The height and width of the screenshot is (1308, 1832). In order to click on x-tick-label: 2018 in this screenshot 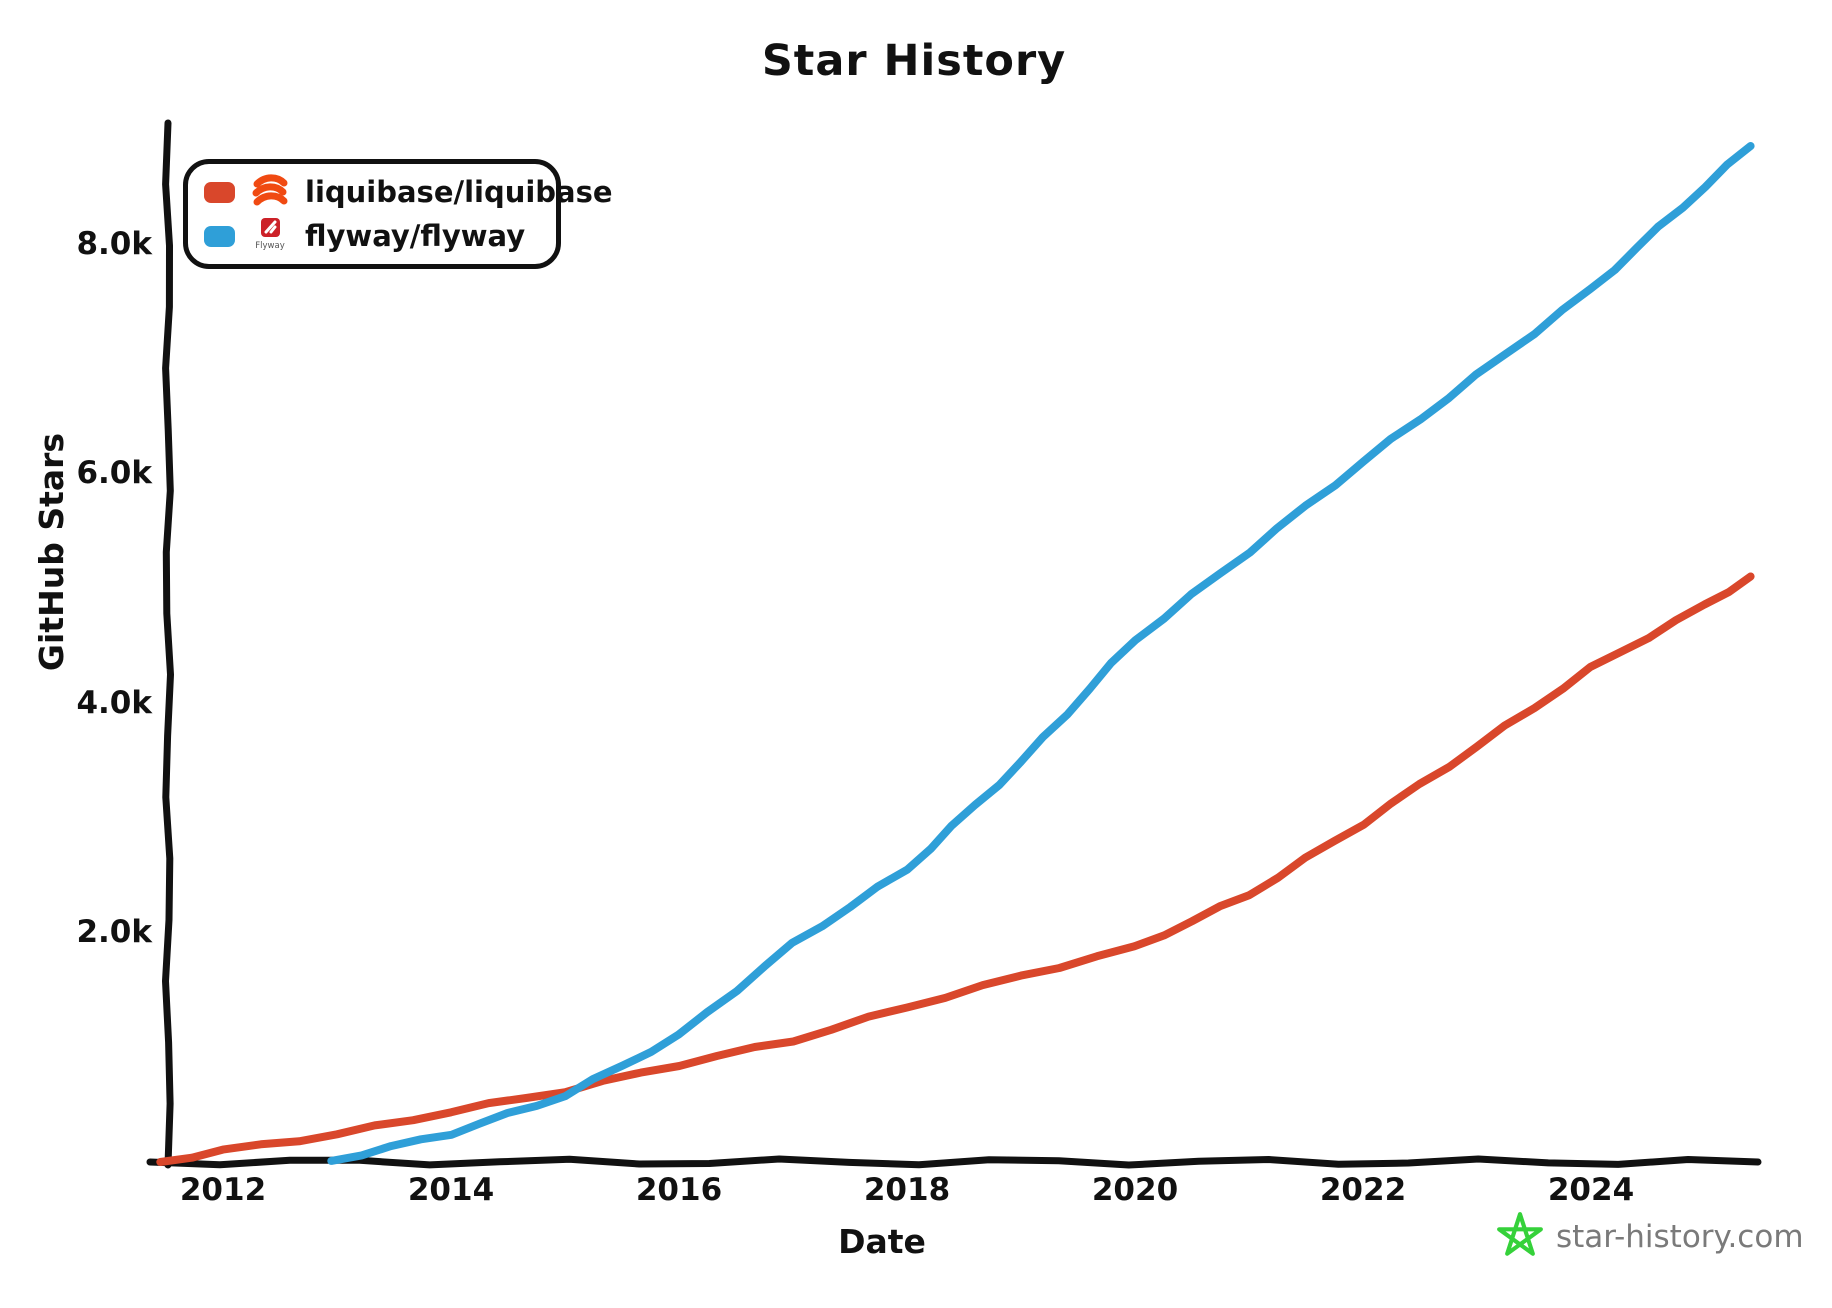, I will do `click(907, 1190)`.